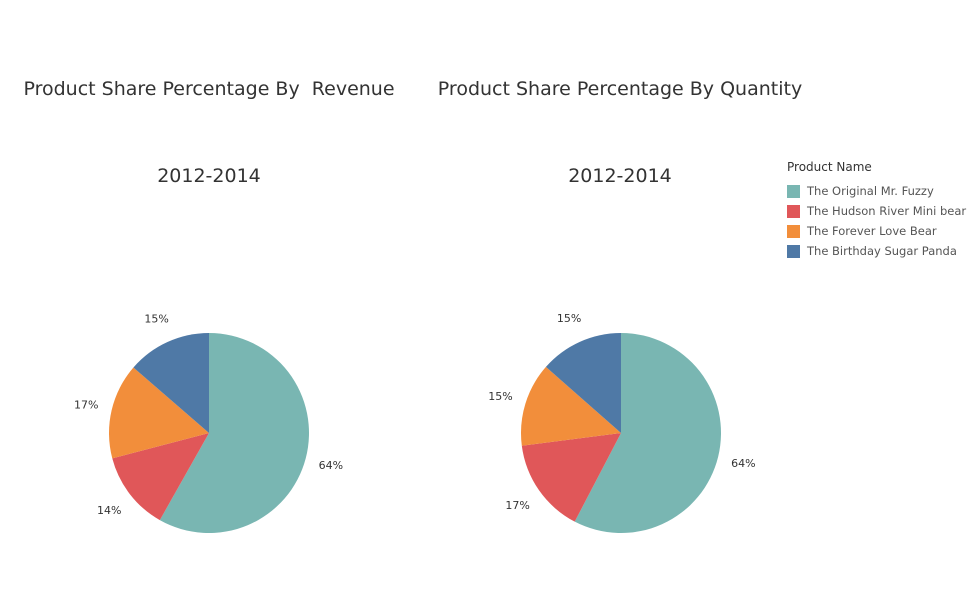  What do you see at coordinates (882, 251) in the screenshot?
I see `legend-label: The Birthday Sugar Panda` at bounding box center [882, 251].